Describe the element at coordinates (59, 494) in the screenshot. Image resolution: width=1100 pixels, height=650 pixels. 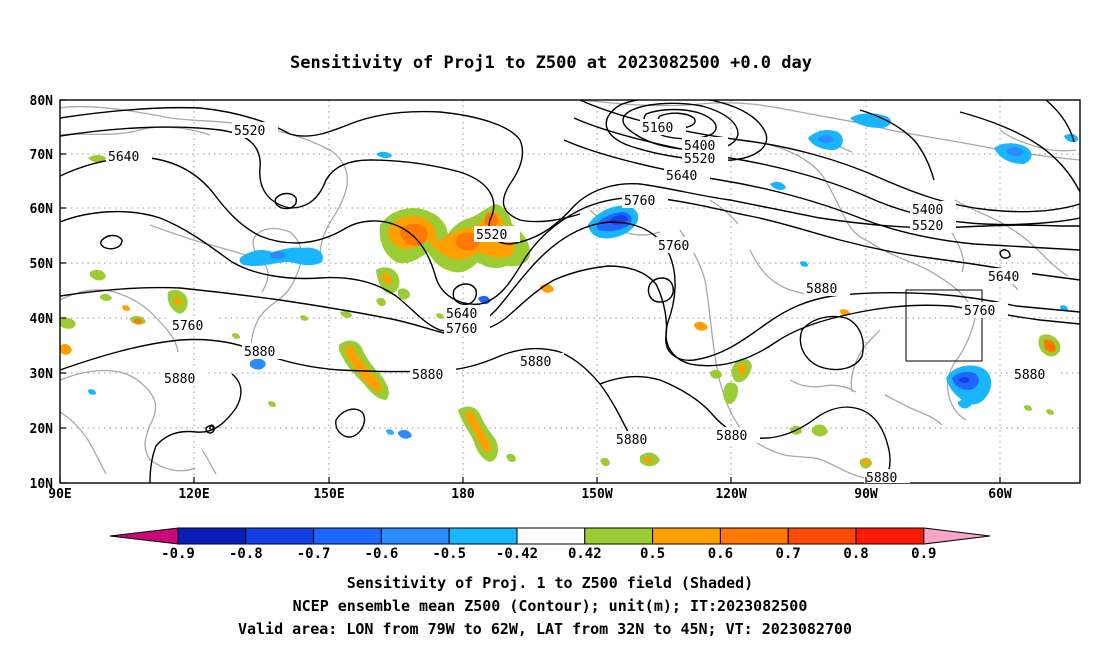
I see `x-tick-label: 90E` at that location.